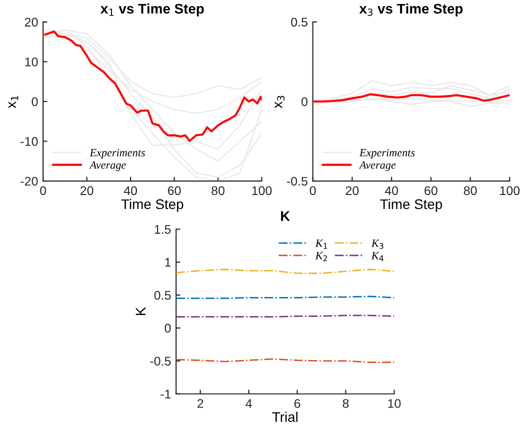 The image size is (532, 430). I want to click on y-axis-title: x$_{1}$, so click(13, 102).